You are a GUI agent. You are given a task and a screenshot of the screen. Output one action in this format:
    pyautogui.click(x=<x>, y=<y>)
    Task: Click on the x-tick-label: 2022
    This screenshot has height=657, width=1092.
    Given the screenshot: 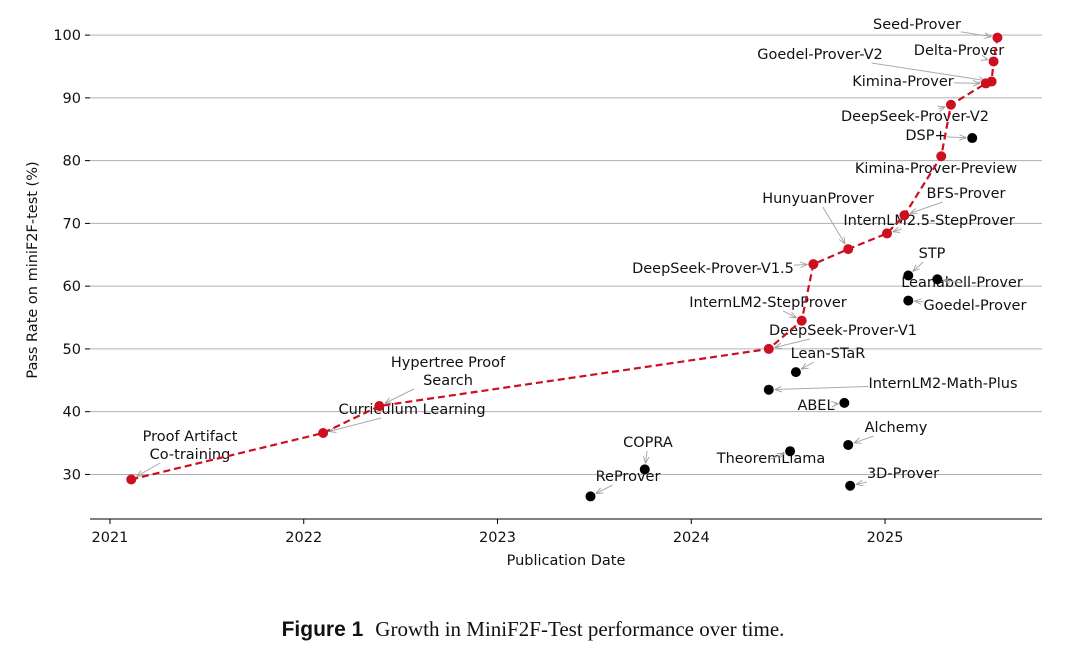 What is the action you would take?
    pyautogui.click(x=303, y=538)
    